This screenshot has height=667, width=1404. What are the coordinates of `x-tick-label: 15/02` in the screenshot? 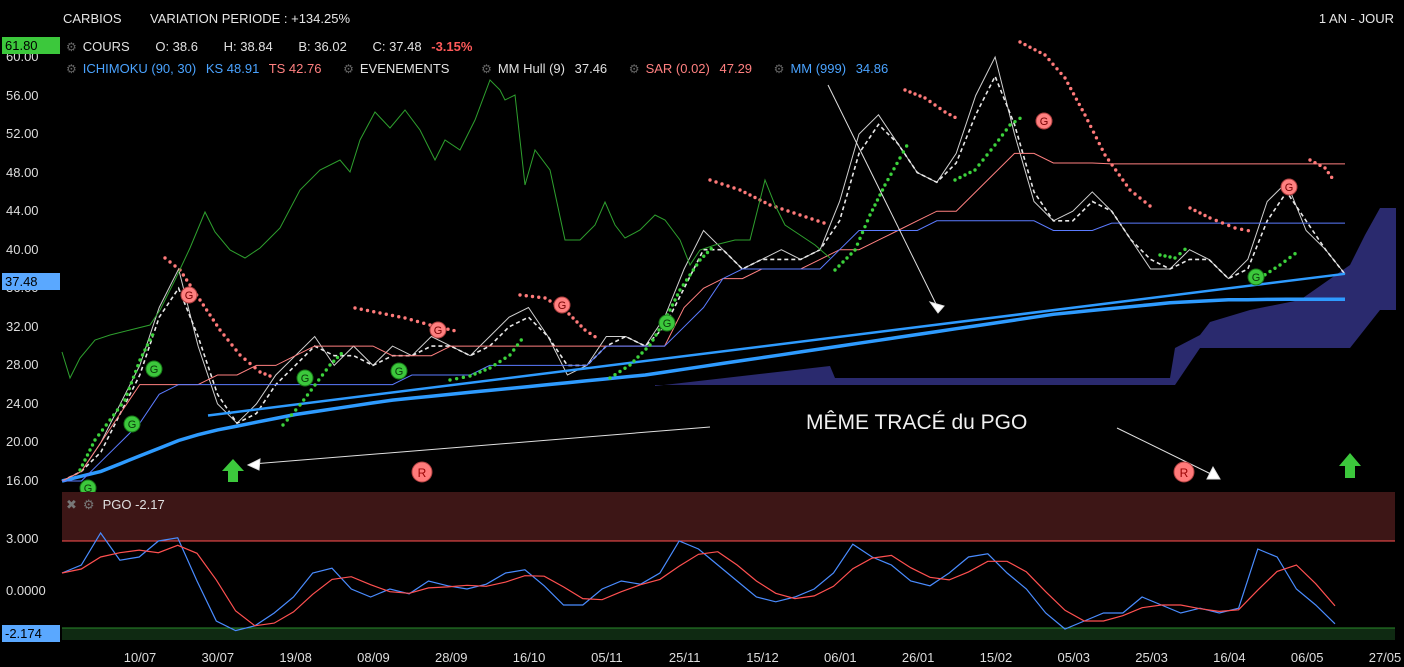 It's located at (996, 657).